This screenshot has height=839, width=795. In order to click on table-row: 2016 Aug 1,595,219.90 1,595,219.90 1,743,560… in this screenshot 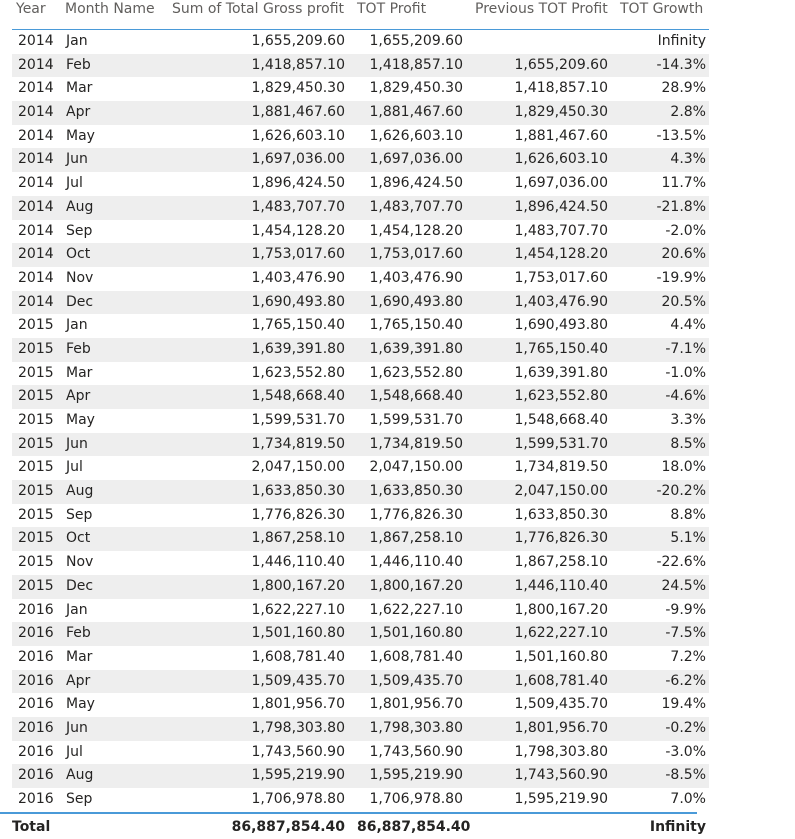, I will do `click(360, 776)`.